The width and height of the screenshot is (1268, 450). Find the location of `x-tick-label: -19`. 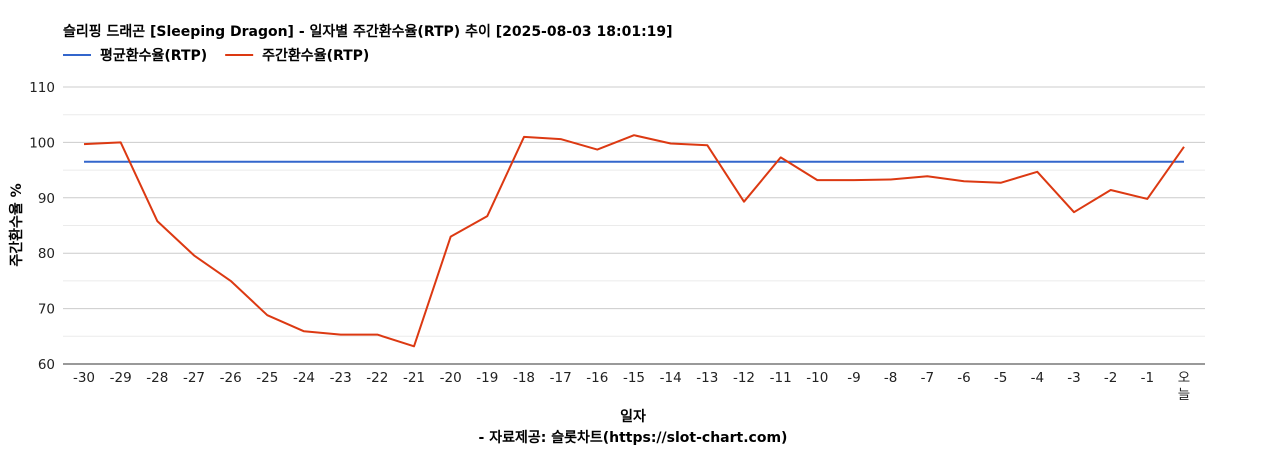

x-tick-label: -19 is located at coordinates (487, 378).